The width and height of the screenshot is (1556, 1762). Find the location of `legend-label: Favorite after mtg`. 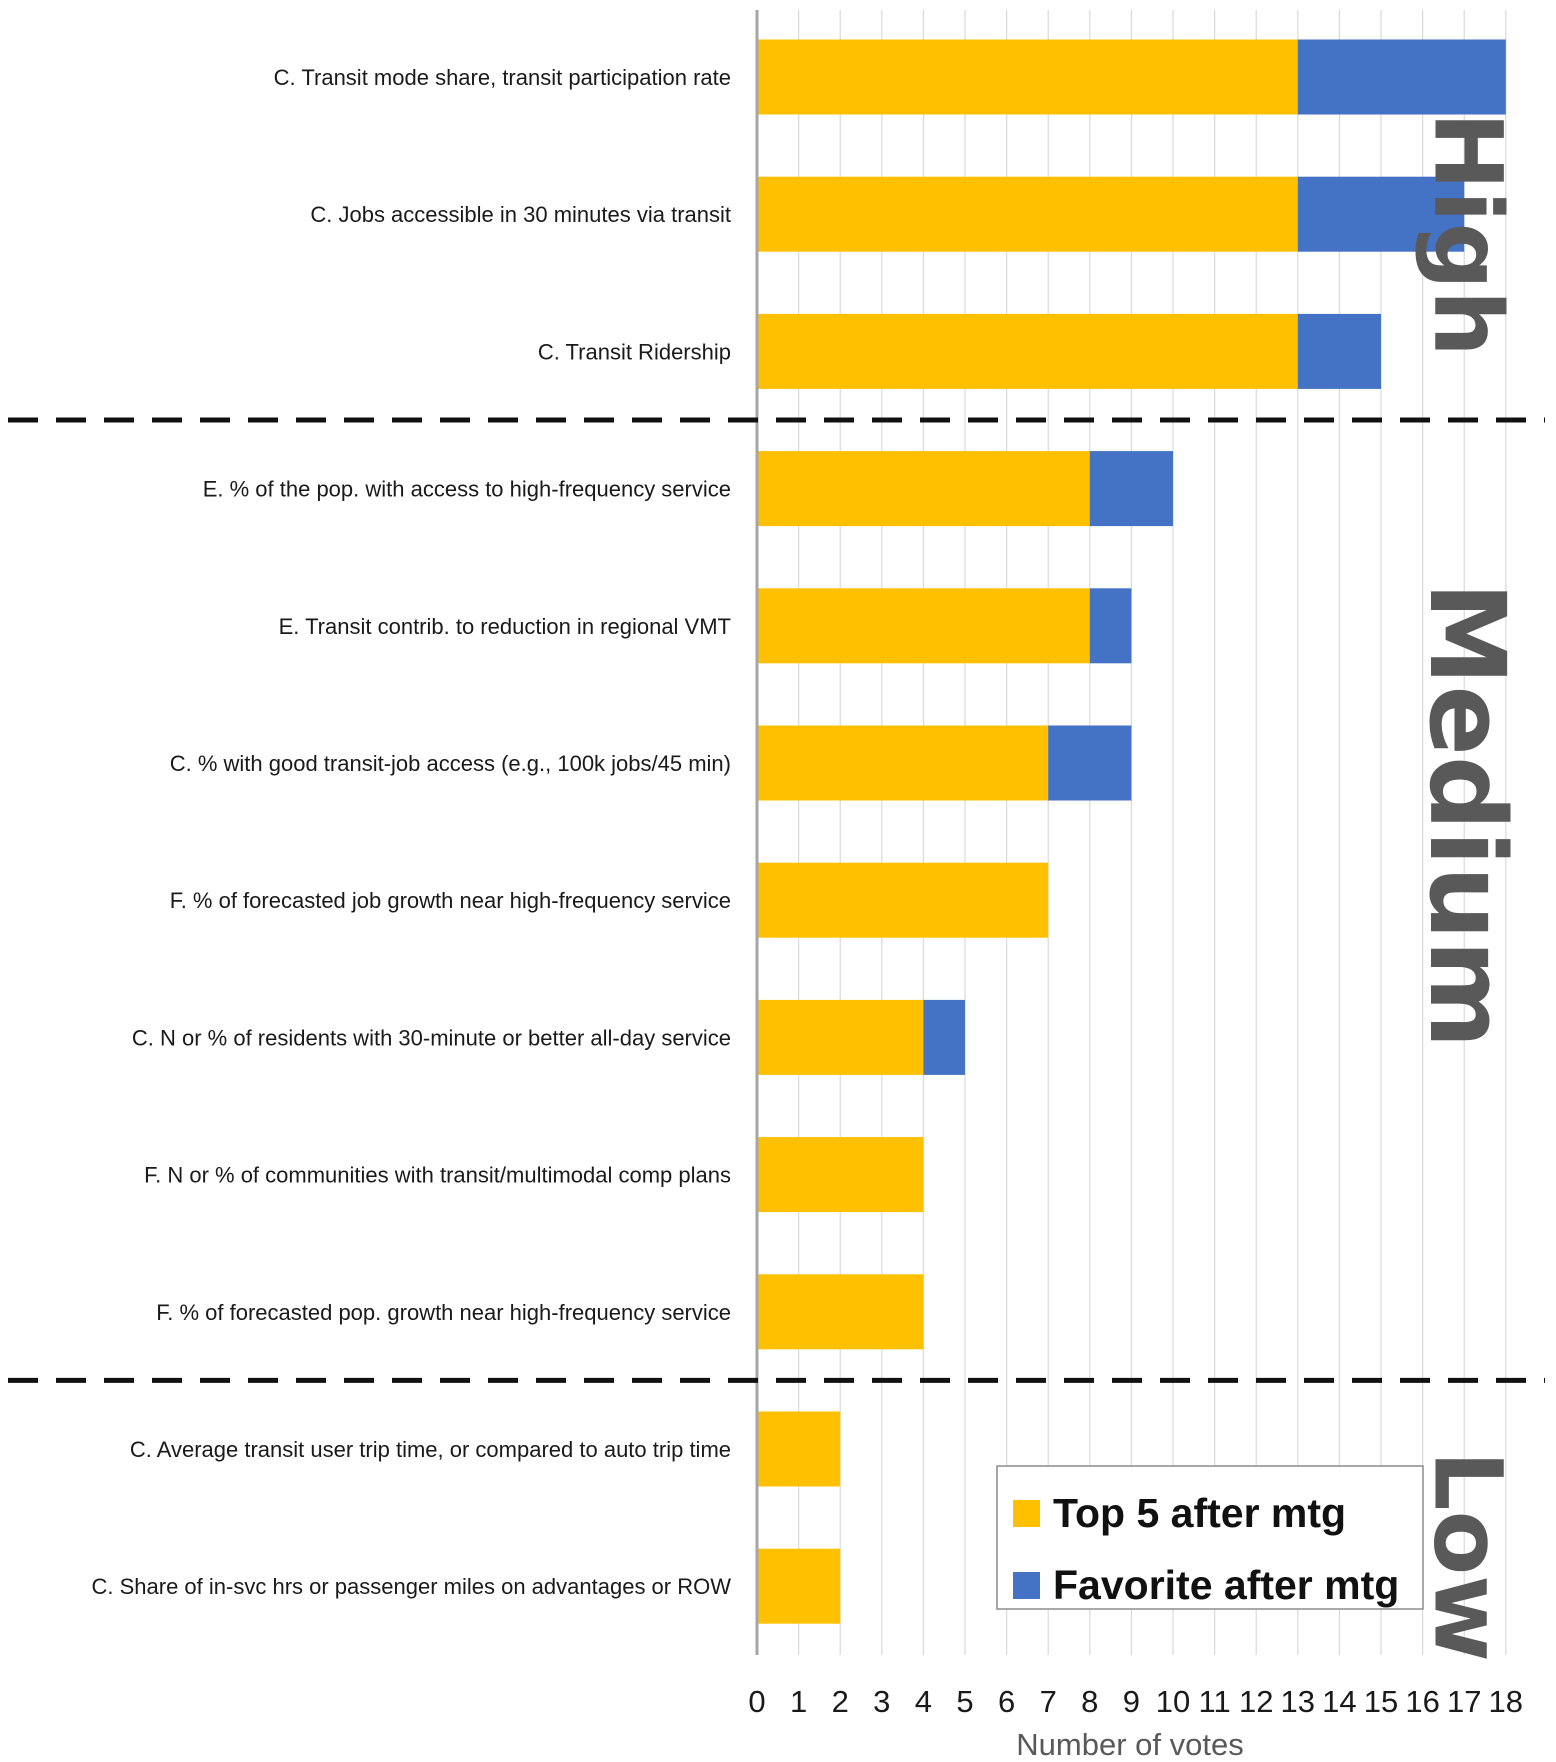

legend-label: Favorite after mtg is located at coordinates (1226, 1585).